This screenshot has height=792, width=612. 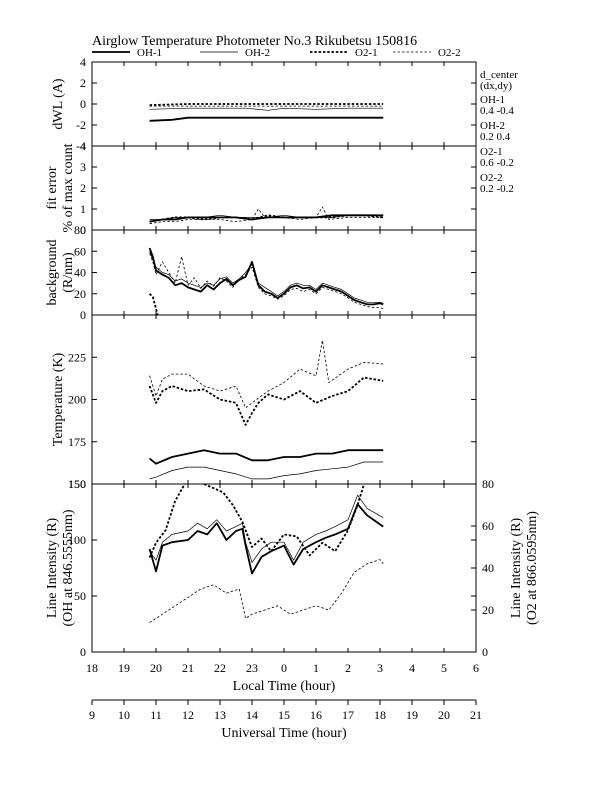 I want to click on legend-label-oh-1: OH-1, so click(x=149, y=53).